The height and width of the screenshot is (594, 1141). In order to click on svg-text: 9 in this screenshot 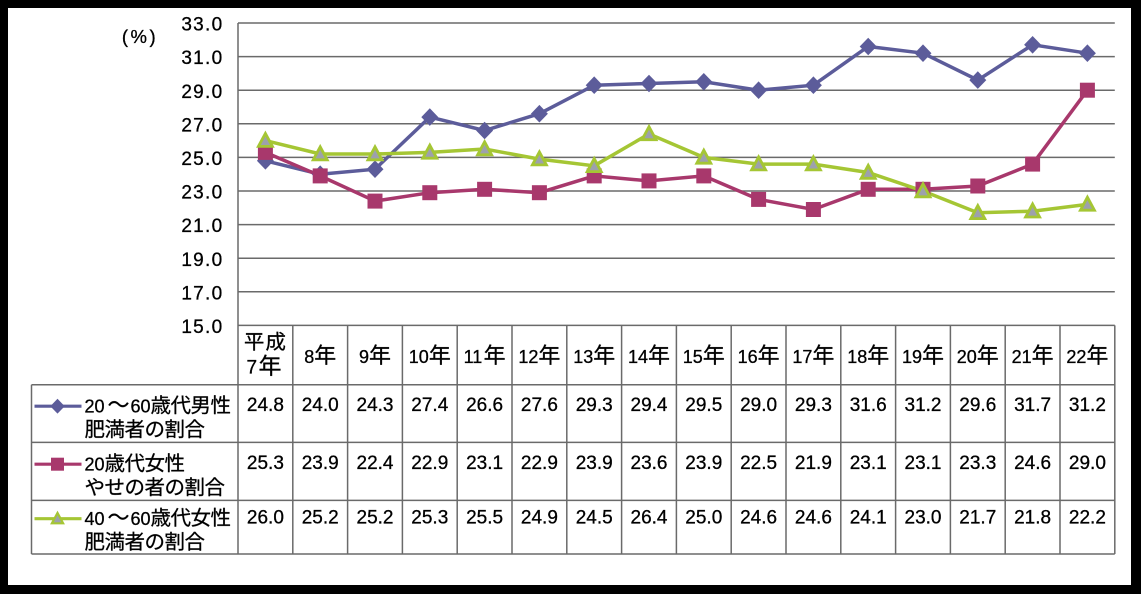, I will do `click(364, 357)`.